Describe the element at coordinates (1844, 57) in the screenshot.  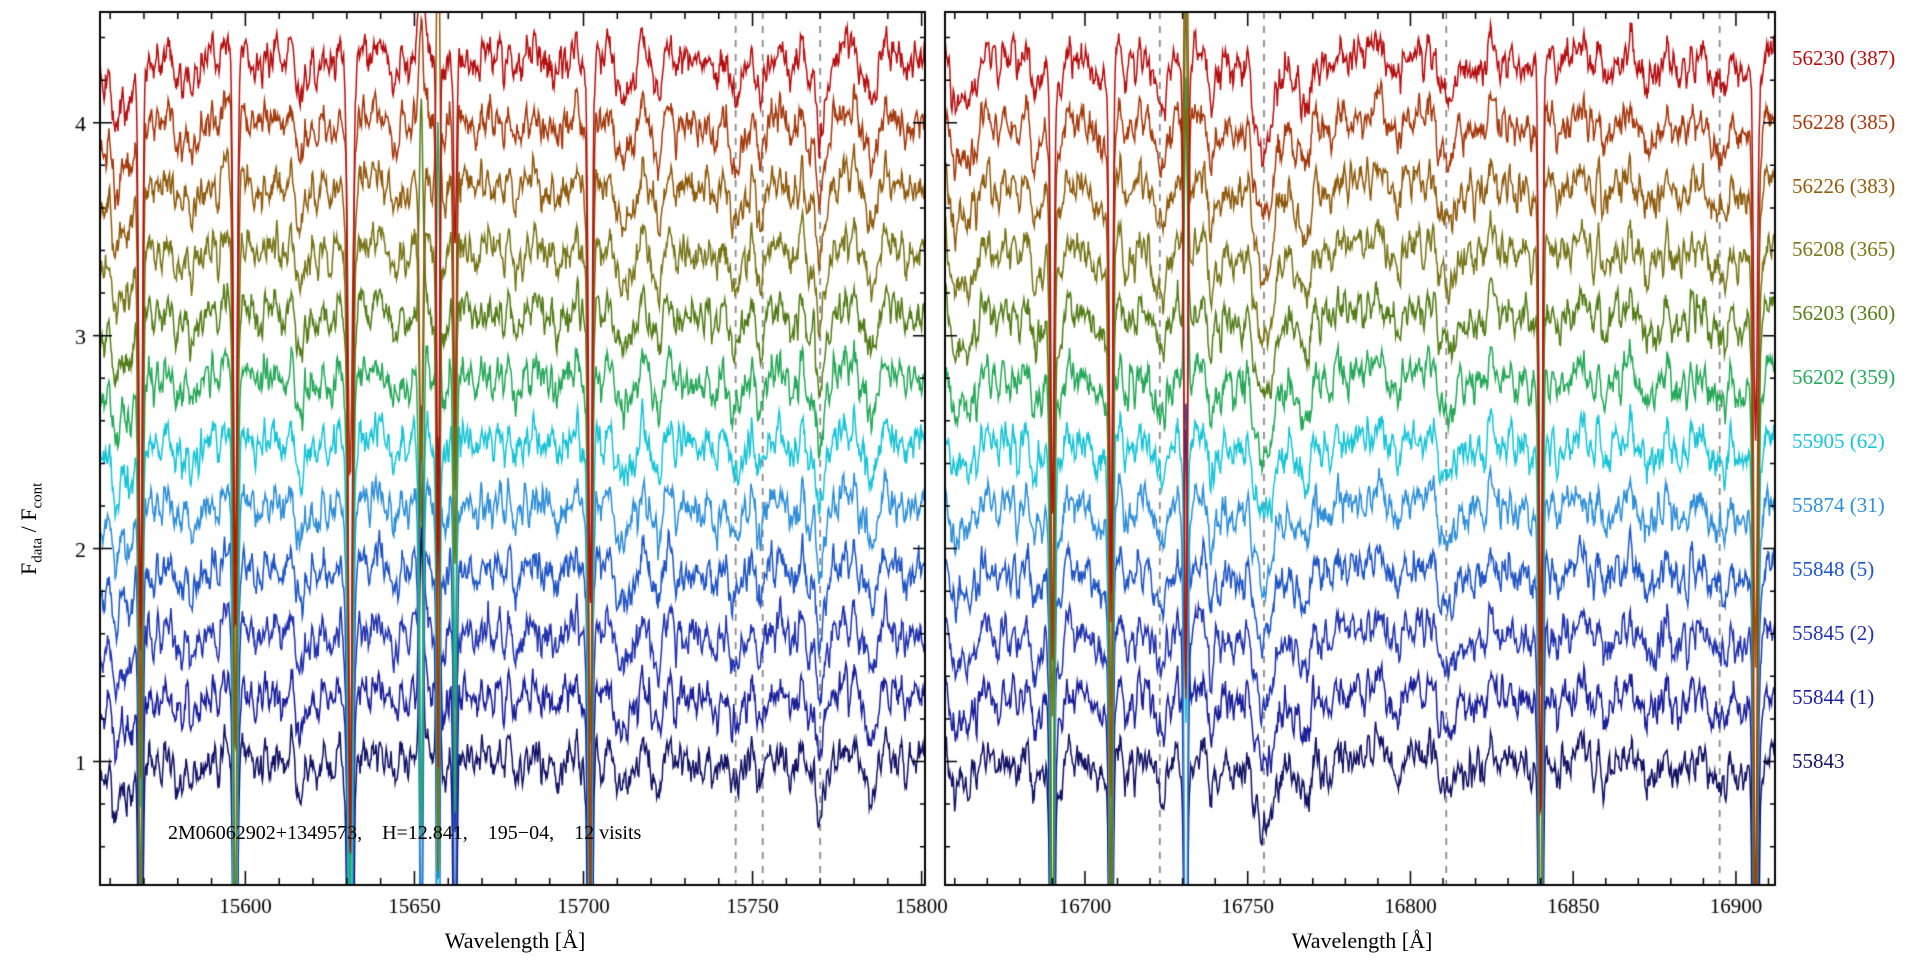
I see `series-label: 56230 (387)` at that location.